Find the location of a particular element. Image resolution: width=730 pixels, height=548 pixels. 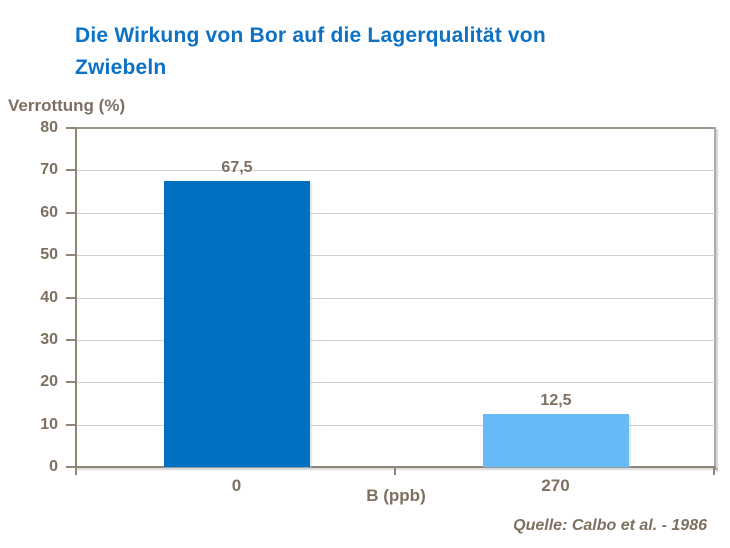

y-tick-label: 50 is located at coordinates (49, 254).